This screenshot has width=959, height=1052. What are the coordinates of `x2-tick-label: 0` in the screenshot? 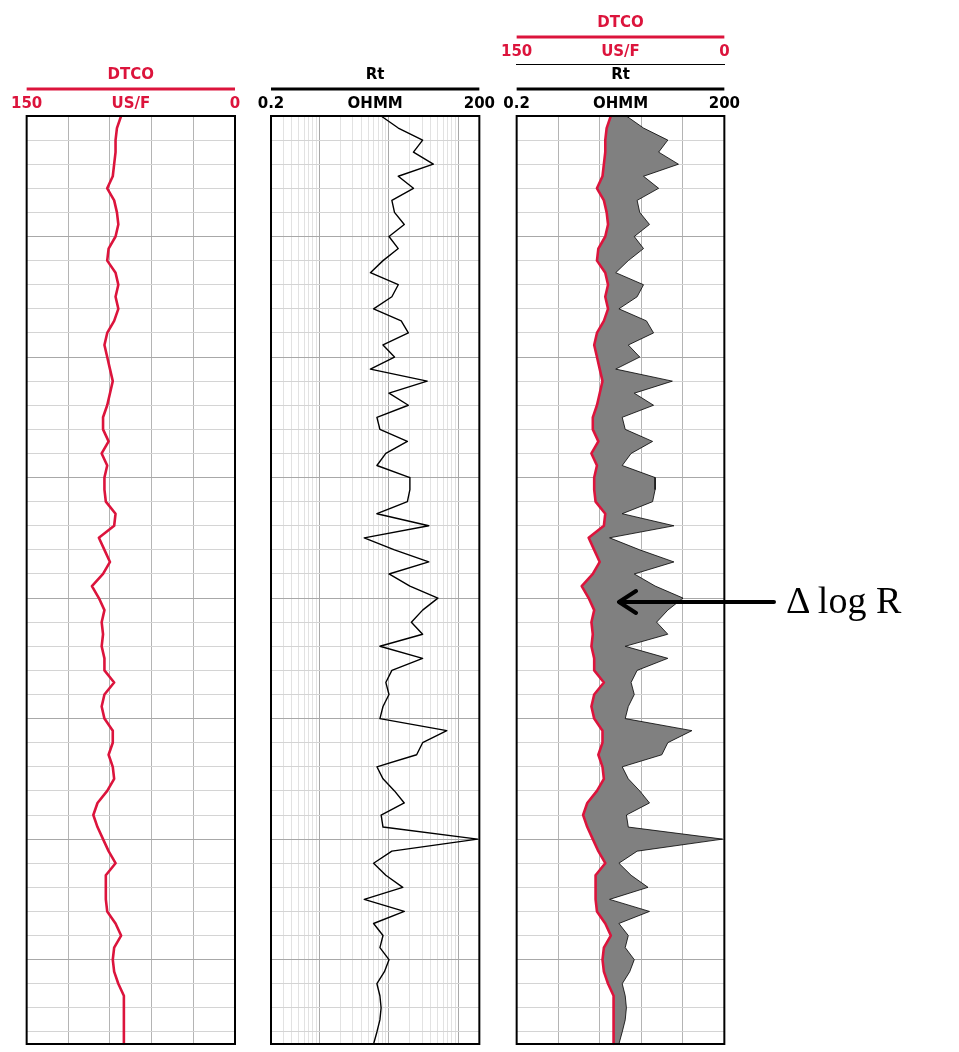 It's located at (724, 50).